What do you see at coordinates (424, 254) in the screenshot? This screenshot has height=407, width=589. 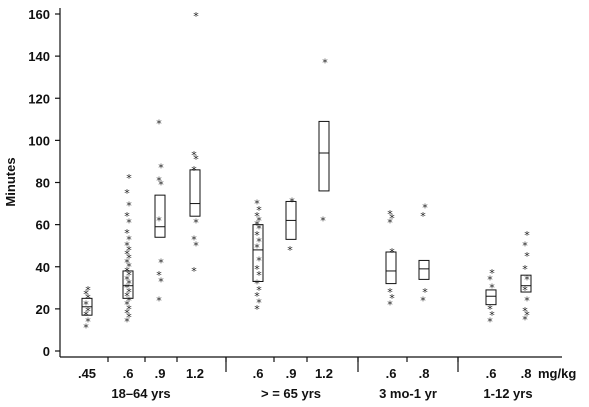 I see `box: ****` at bounding box center [424, 254].